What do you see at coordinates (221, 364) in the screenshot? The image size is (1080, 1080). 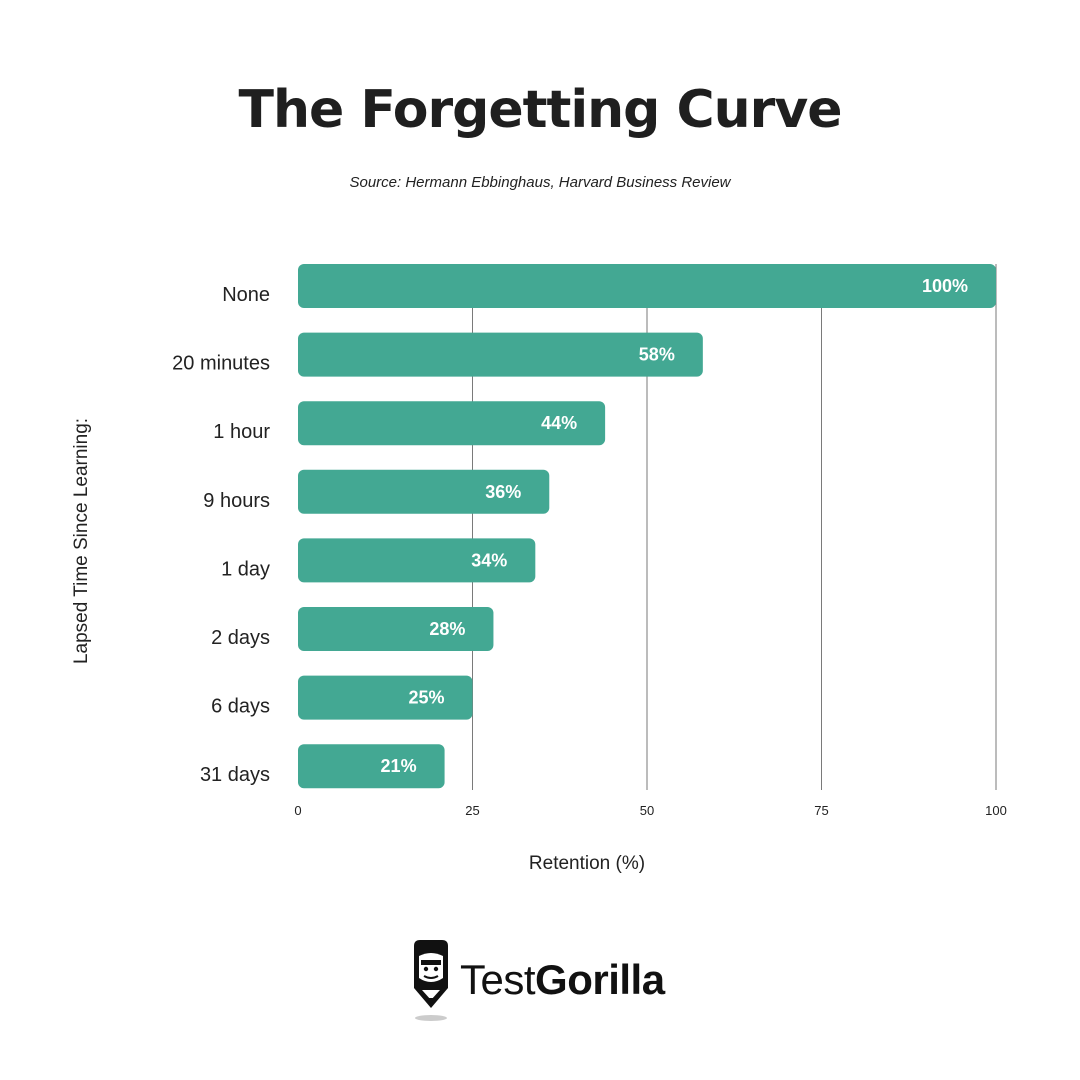 I see `category-label: 20 minutes` at bounding box center [221, 364].